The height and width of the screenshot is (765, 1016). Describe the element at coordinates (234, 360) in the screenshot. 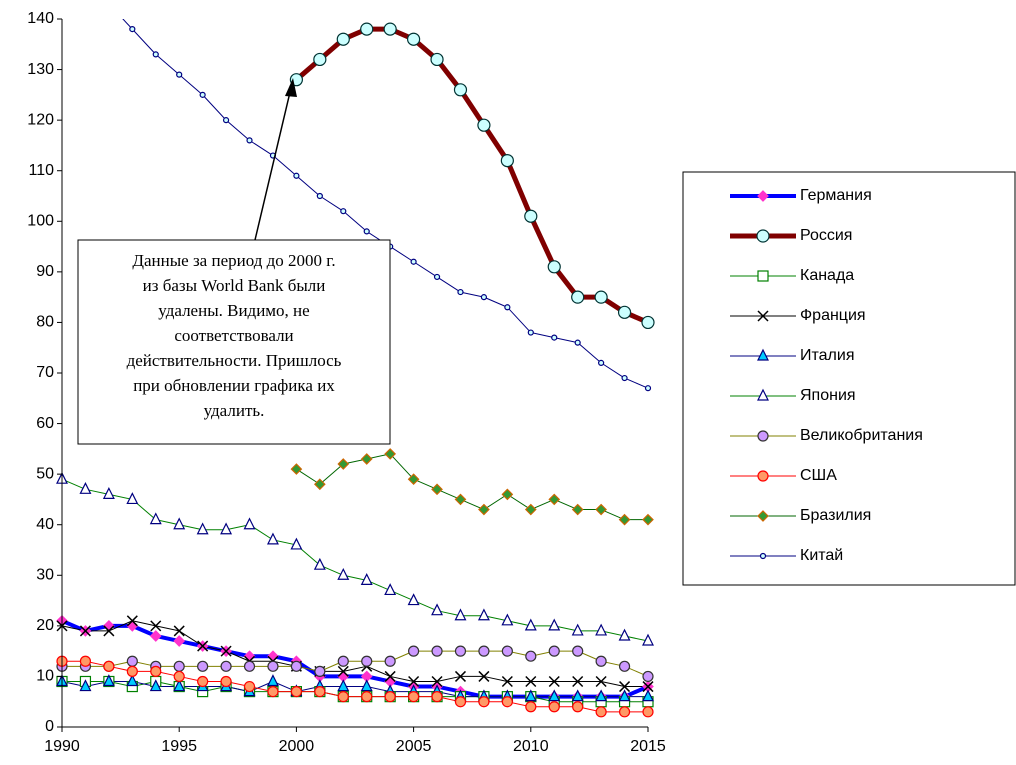

I see `annotation-text: действительности. Пришлось` at that location.